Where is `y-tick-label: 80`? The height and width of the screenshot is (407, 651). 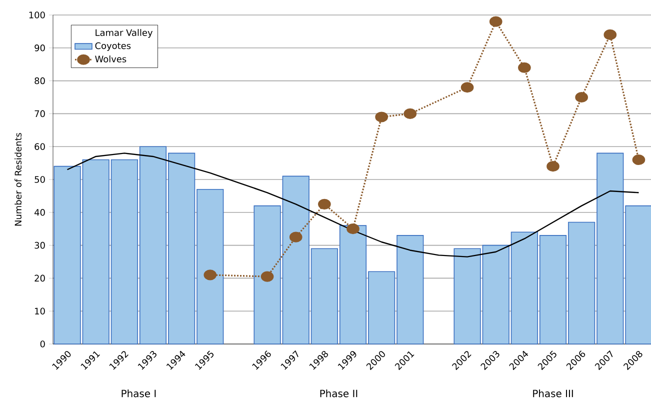
y-tick-label: 80 is located at coordinates (39, 80).